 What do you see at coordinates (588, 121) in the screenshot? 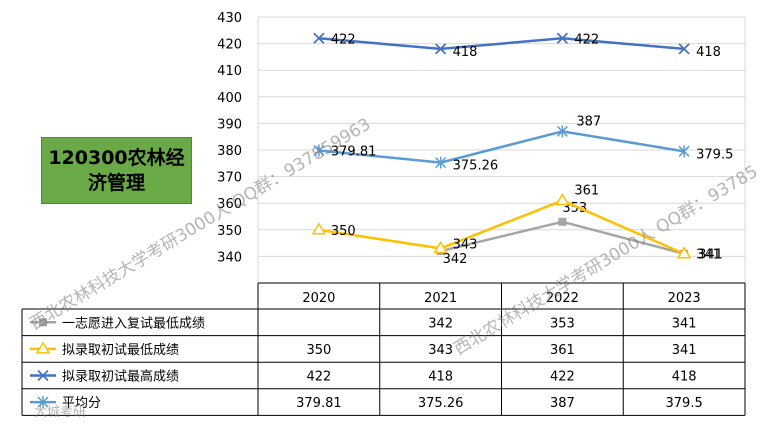
I see `series-3-data-label-2: 387` at bounding box center [588, 121].